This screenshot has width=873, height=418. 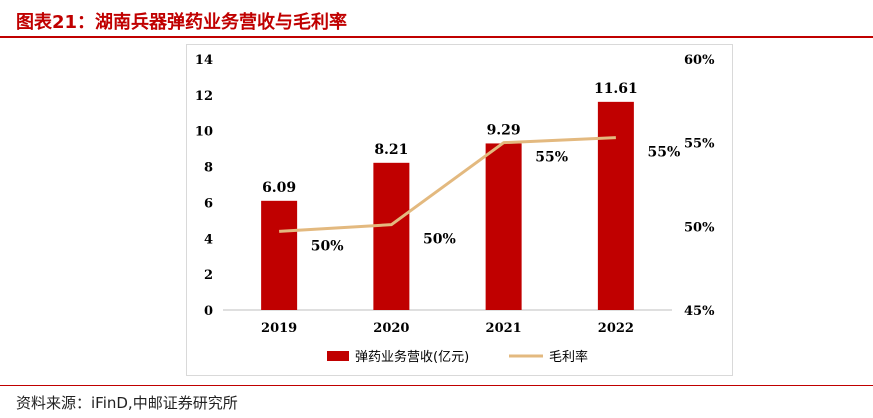 I want to click on x-tick-label: 2022, so click(x=616, y=328).